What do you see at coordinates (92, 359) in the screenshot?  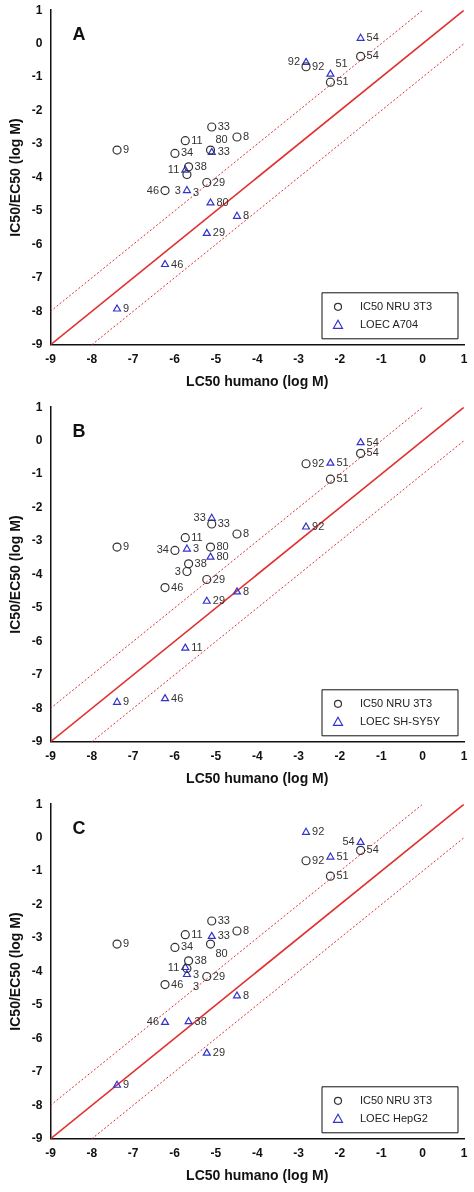 I see `x-tick-label: -8` at bounding box center [92, 359].